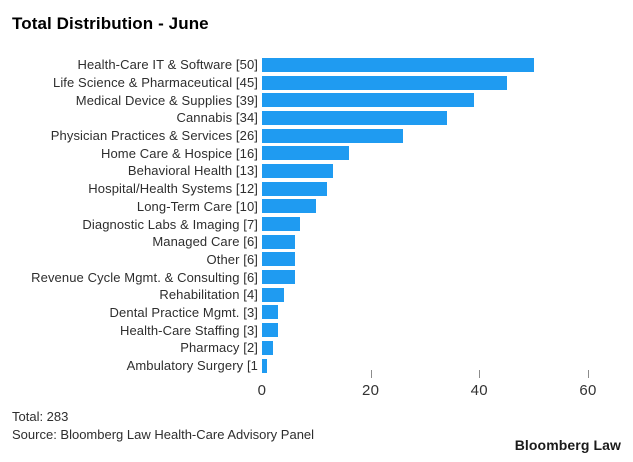 Image resolution: width=633 pixels, height=462 pixels. What do you see at coordinates (110, 23) in the screenshot?
I see `chart-title: Total Distribution - June` at bounding box center [110, 23].